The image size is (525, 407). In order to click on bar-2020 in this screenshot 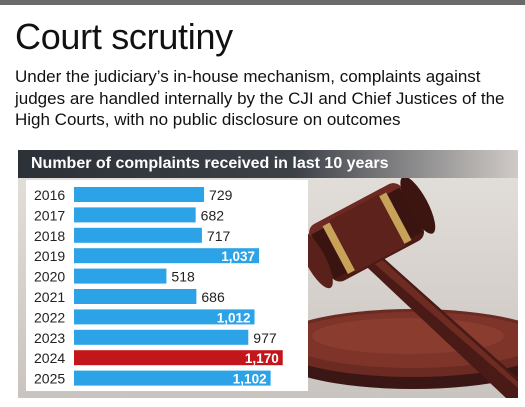, I will do `click(120, 276)`.